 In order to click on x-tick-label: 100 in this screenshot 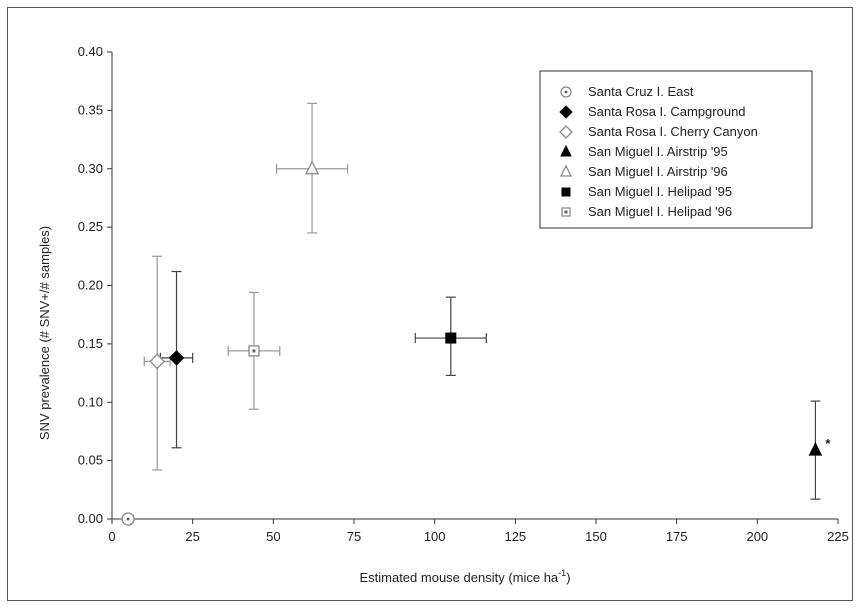, I will do `click(435, 536)`.